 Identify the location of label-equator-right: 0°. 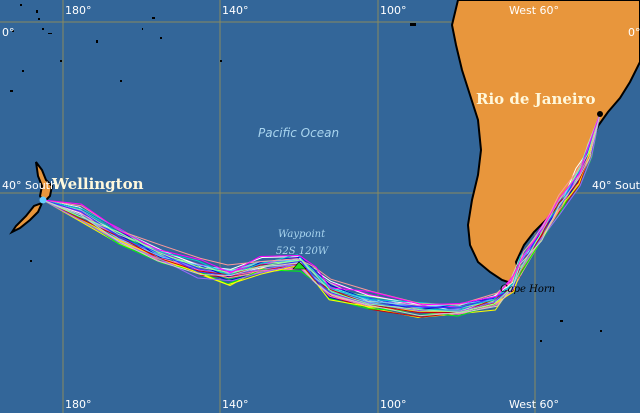
(634, 32).